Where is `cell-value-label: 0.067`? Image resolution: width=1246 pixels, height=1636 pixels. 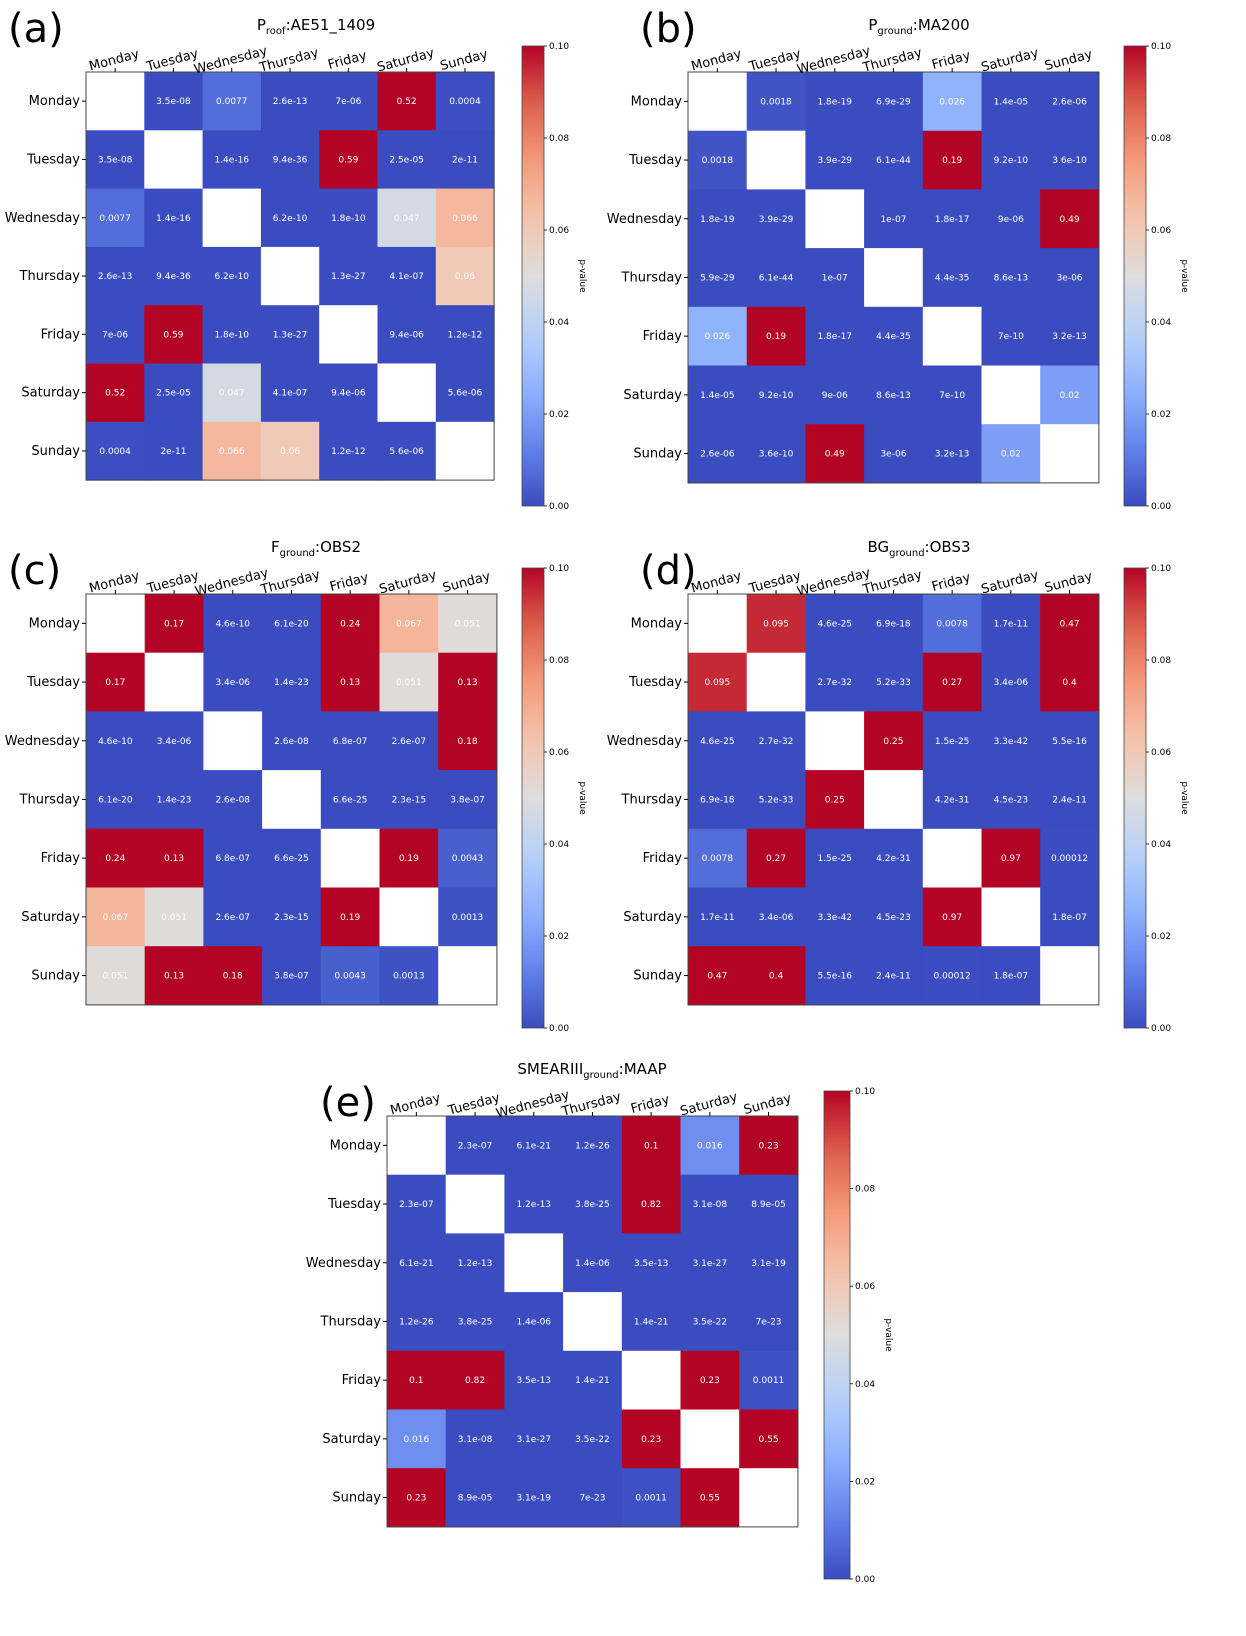 cell-value-label: 0.067 is located at coordinates (409, 624).